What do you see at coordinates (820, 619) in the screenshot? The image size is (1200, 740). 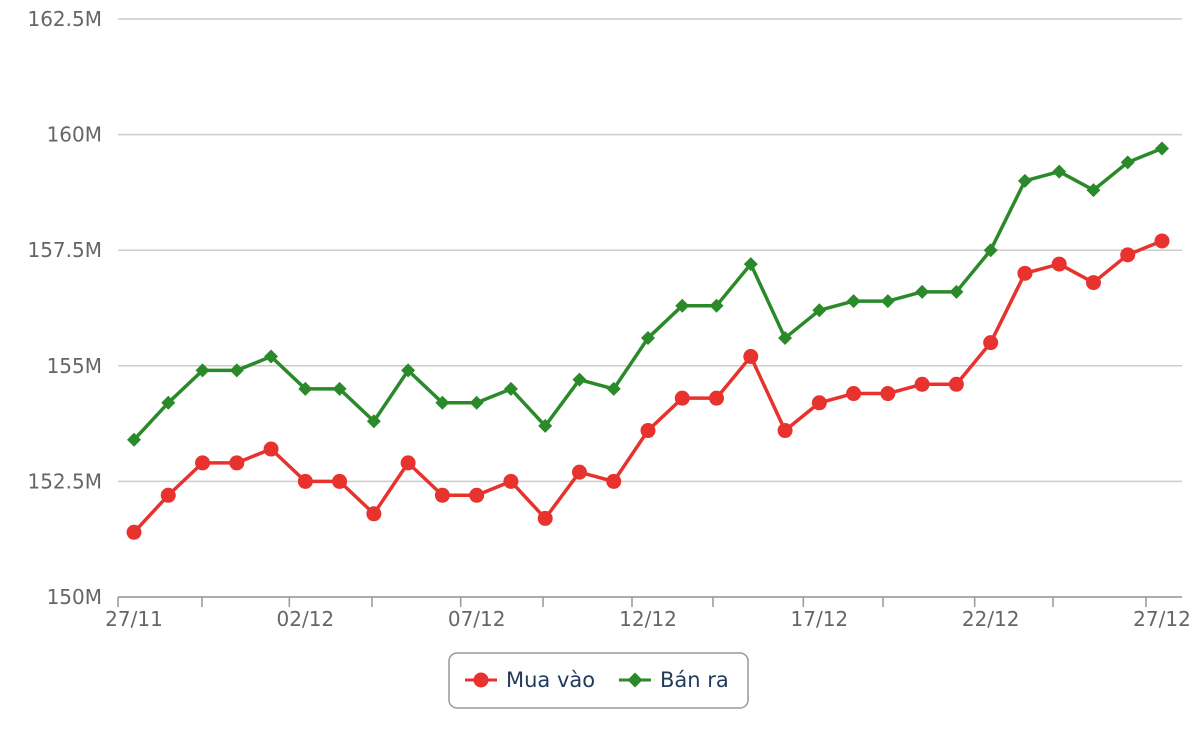 I see `x-tick-label: 17/12` at bounding box center [820, 619].